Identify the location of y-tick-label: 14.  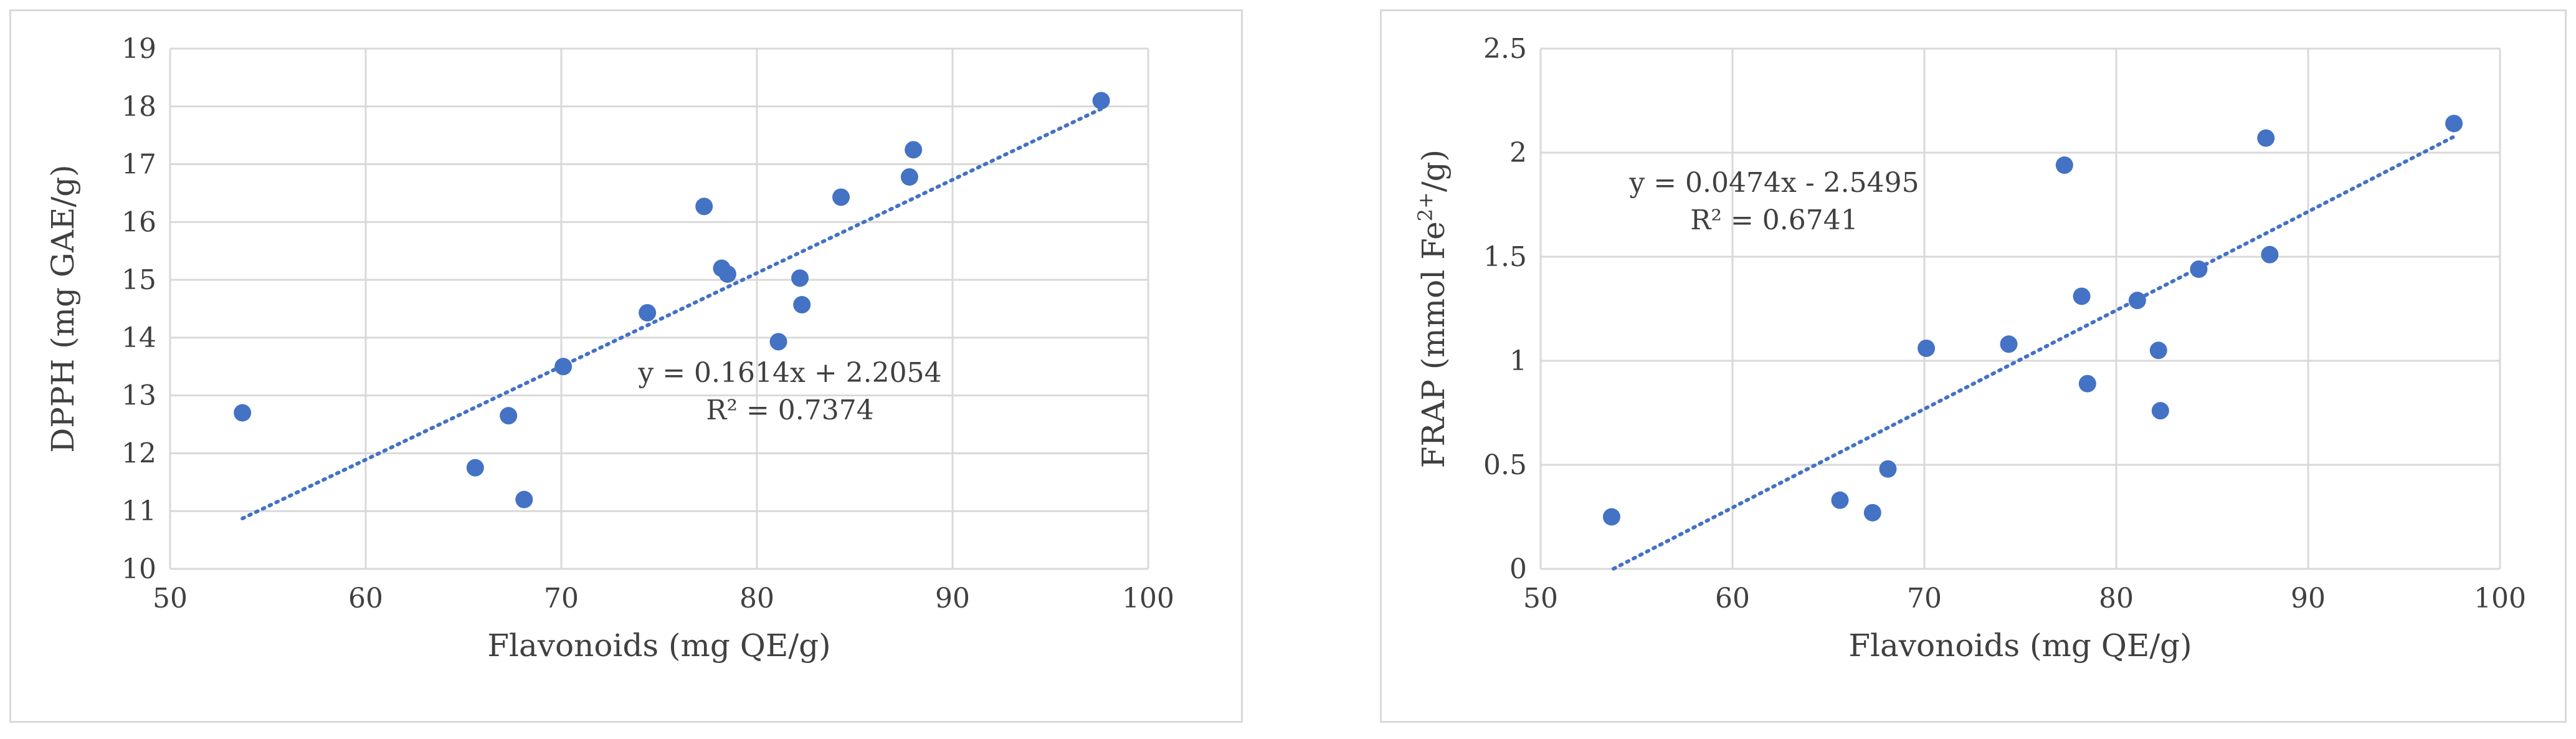
(138, 338).